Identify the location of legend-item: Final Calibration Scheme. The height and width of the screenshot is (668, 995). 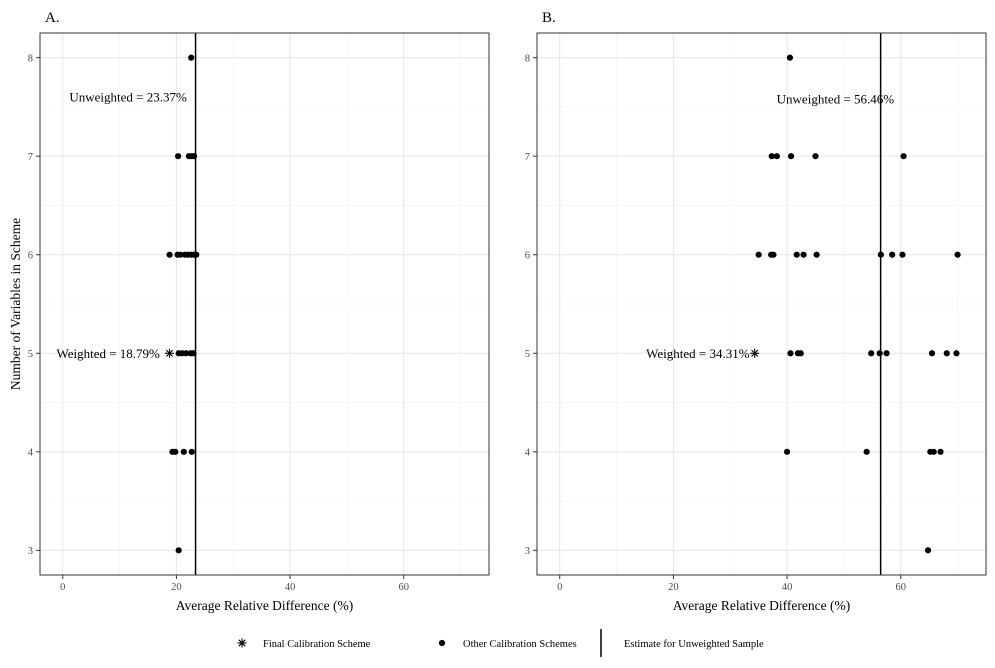
(304, 644).